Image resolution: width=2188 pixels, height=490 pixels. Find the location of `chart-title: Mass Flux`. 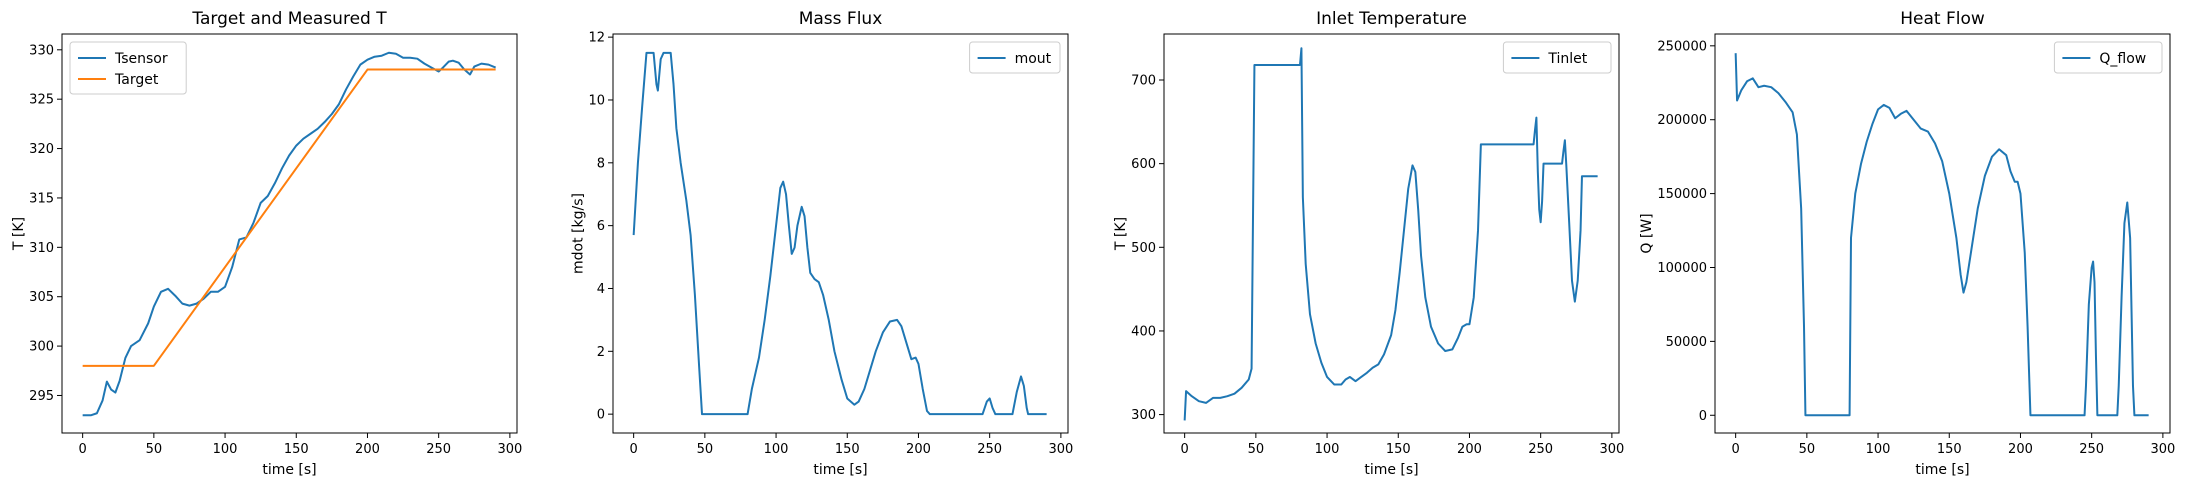

chart-title: Mass Flux is located at coordinates (841, 19).